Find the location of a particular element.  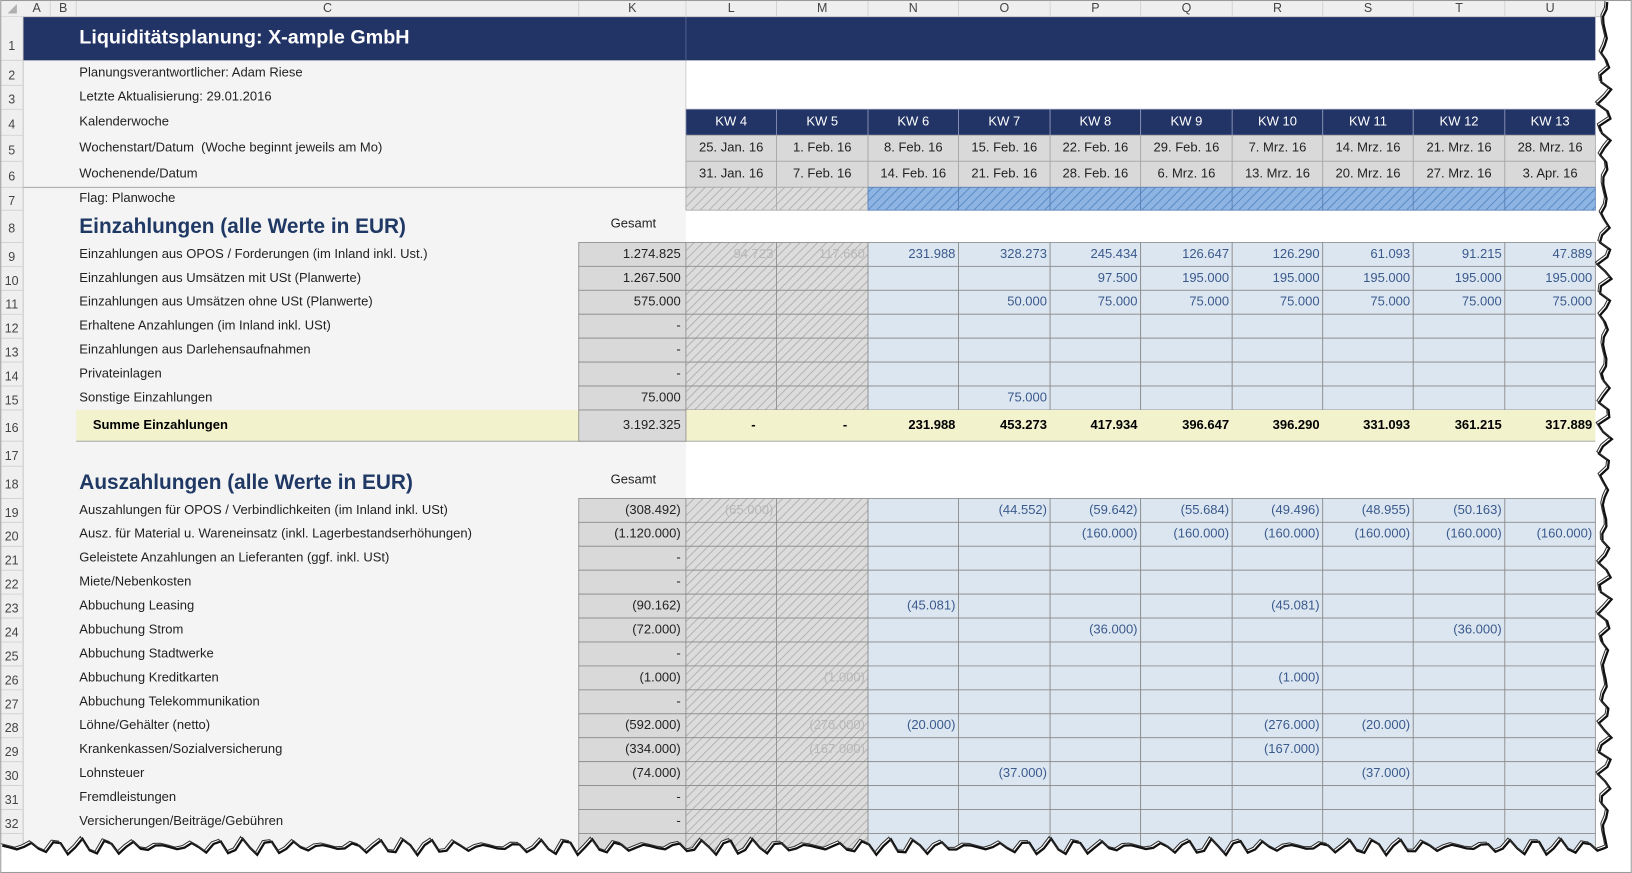

row-total: - is located at coordinates (678, 652).